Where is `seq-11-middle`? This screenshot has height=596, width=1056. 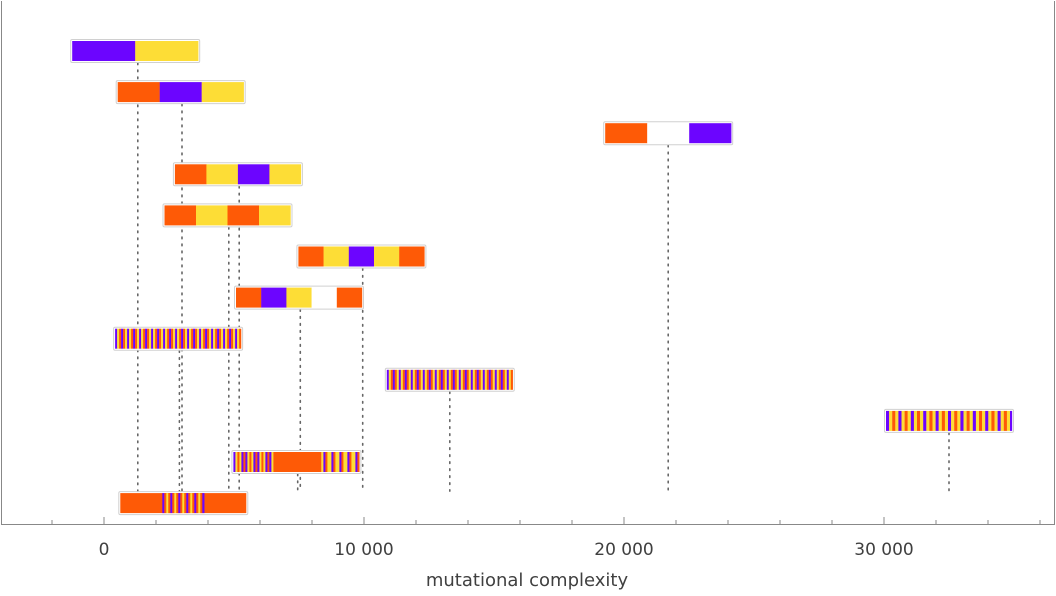
seq-11-middle is located at coordinates (298, 462).